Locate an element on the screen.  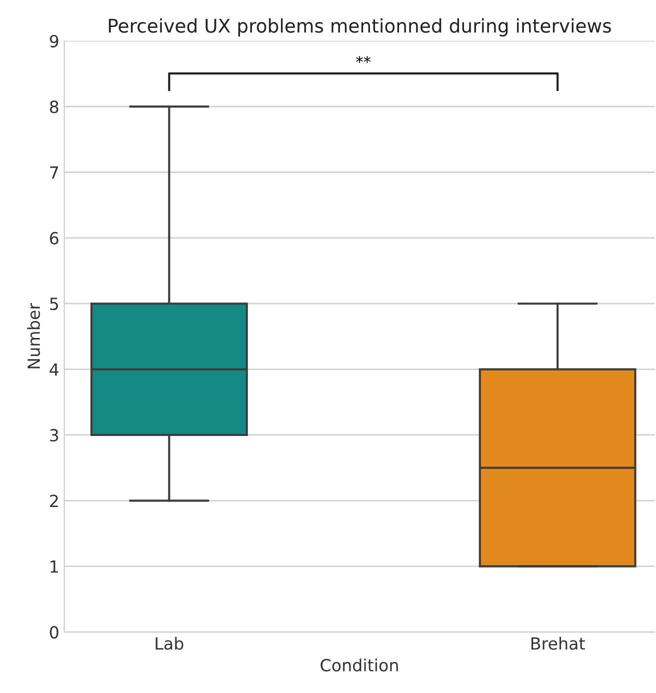
y-tick-label: 8 is located at coordinates (54, 107).